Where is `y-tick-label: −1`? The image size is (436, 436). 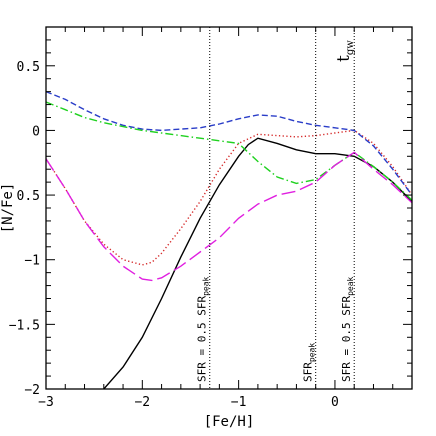 y-tick-label: −1 is located at coordinates (32, 261).